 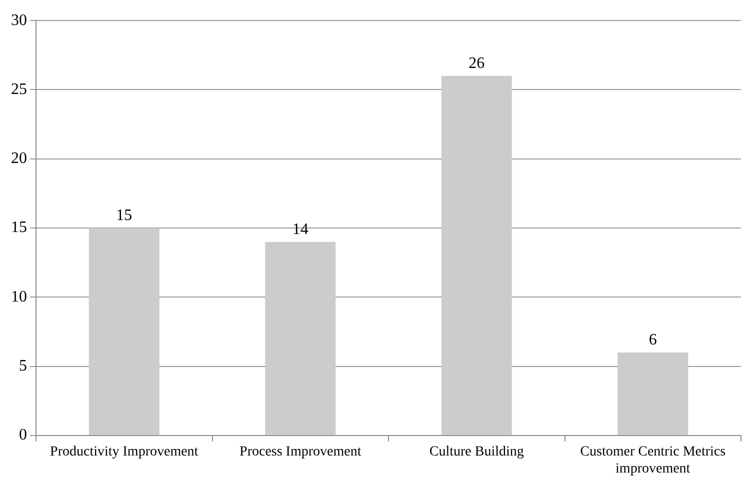 I want to click on data-label: 14, so click(x=300, y=229).